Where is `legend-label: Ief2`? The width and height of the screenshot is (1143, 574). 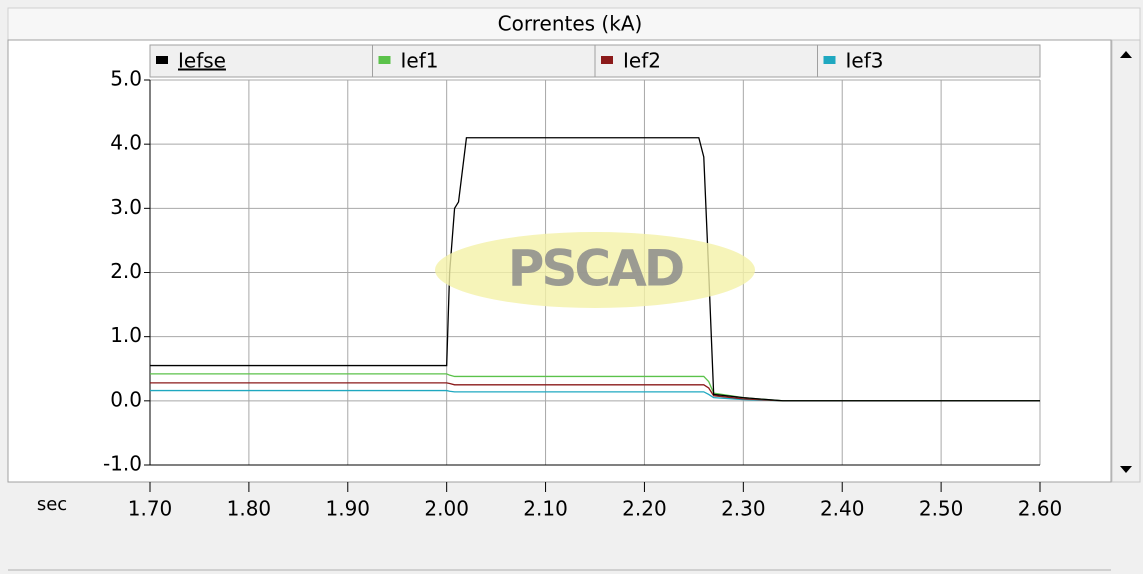
legend-label: Ief2 is located at coordinates (642, 61).